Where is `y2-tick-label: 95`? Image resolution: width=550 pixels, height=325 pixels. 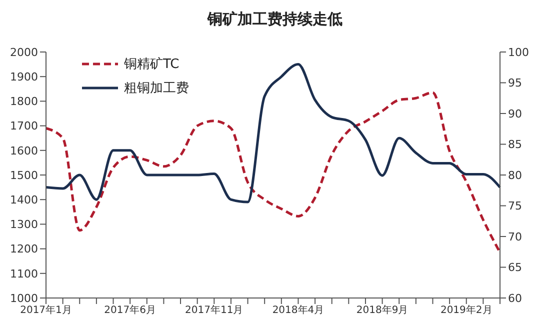 y2-tick-label: 95 is located at coordinates (515, 83).